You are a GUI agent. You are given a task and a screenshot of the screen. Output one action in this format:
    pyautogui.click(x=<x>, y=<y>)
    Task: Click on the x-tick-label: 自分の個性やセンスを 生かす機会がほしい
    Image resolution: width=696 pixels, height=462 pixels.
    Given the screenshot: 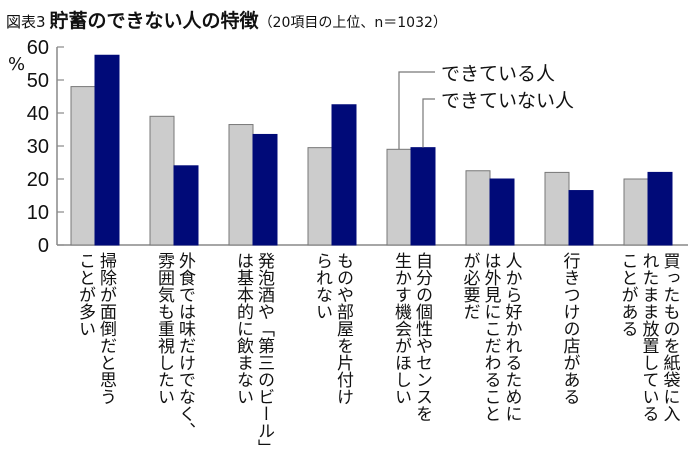 What is the action you would take?
    pyautogui.click(x=411, y=337)
    